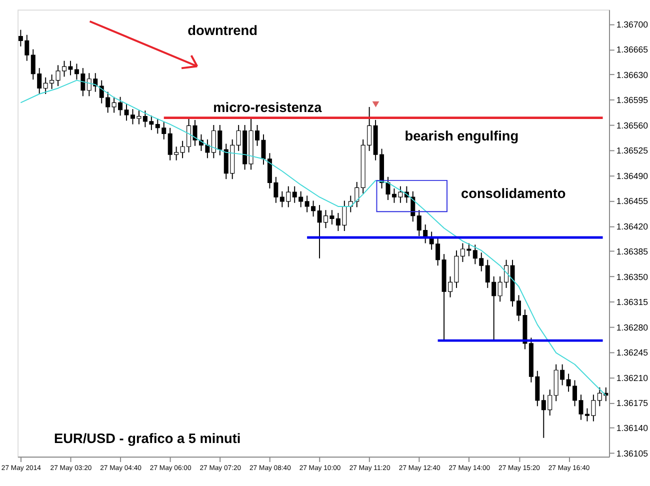 The width and height of the screenshot is (650, 486). What do you see at coordinates (632, 277) in the screenshot?
I see `y-tick-label: 1.36350` at bounding box center [632, 277].